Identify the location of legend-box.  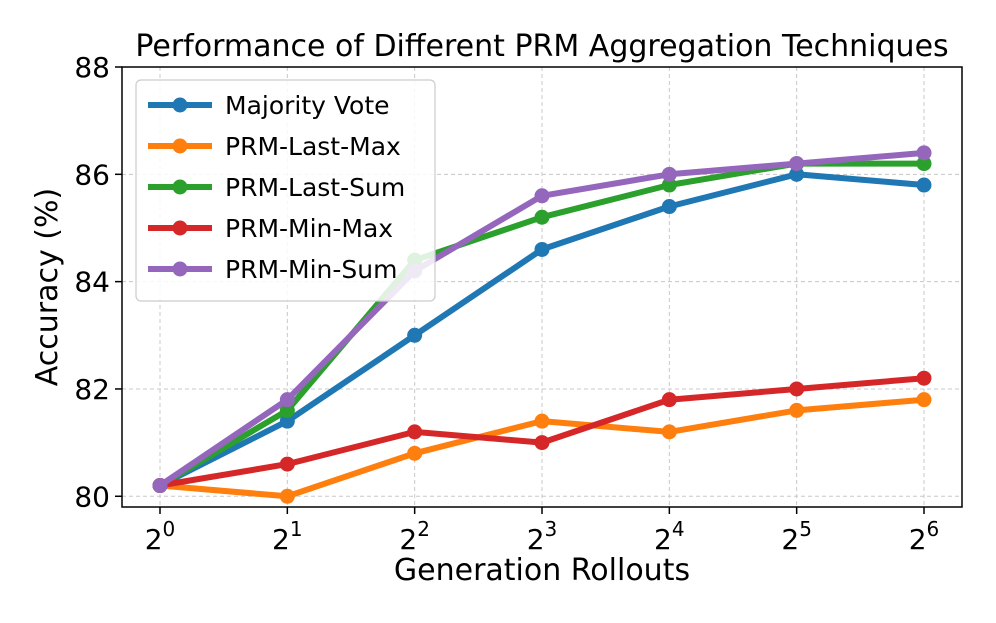
(285, 190).